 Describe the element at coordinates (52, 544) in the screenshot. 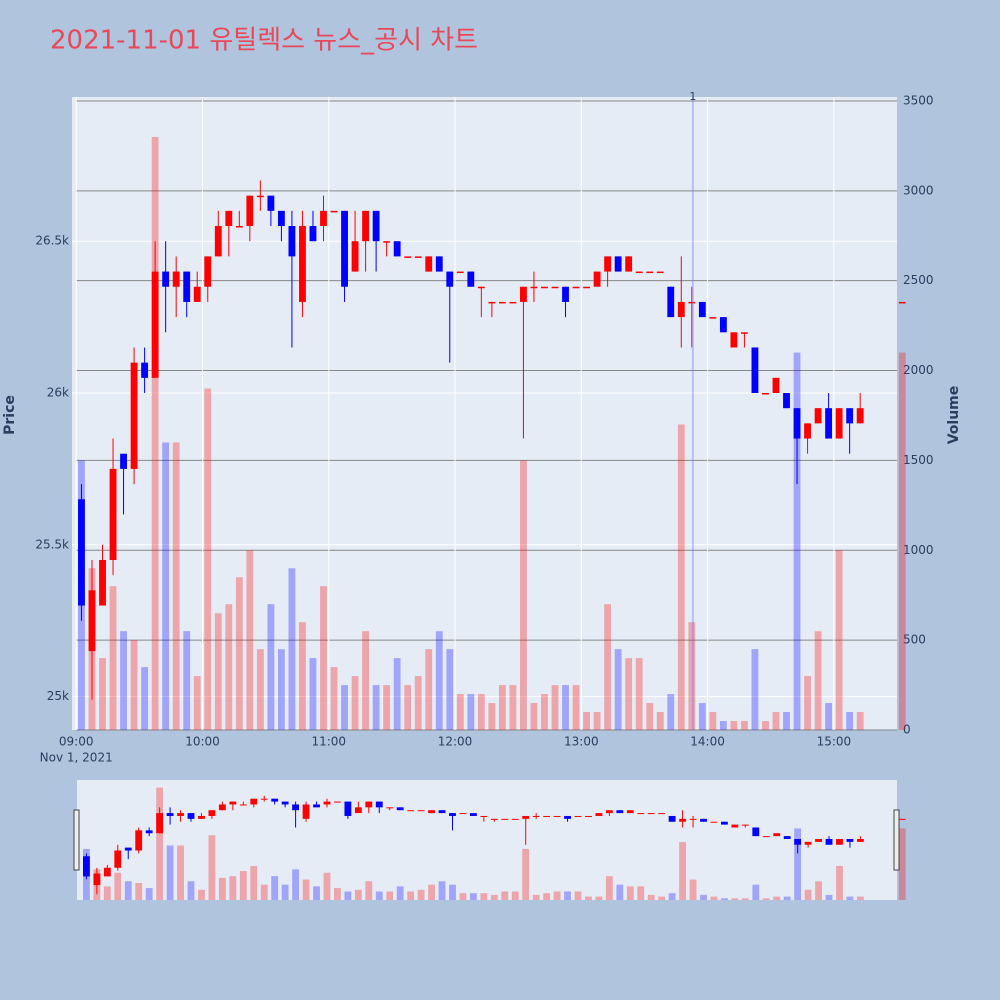

I see `y-tick-label: 25.5k` at that location.